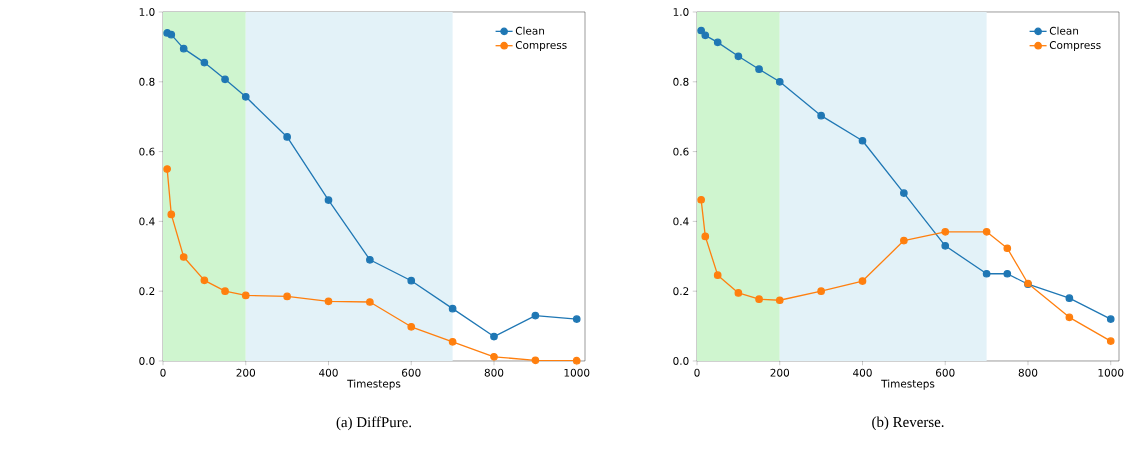  What do you see at coordinates (374, 423) in the screenshot?
I see `text: (a) DiffPure.` at bounding box center [374, 423].